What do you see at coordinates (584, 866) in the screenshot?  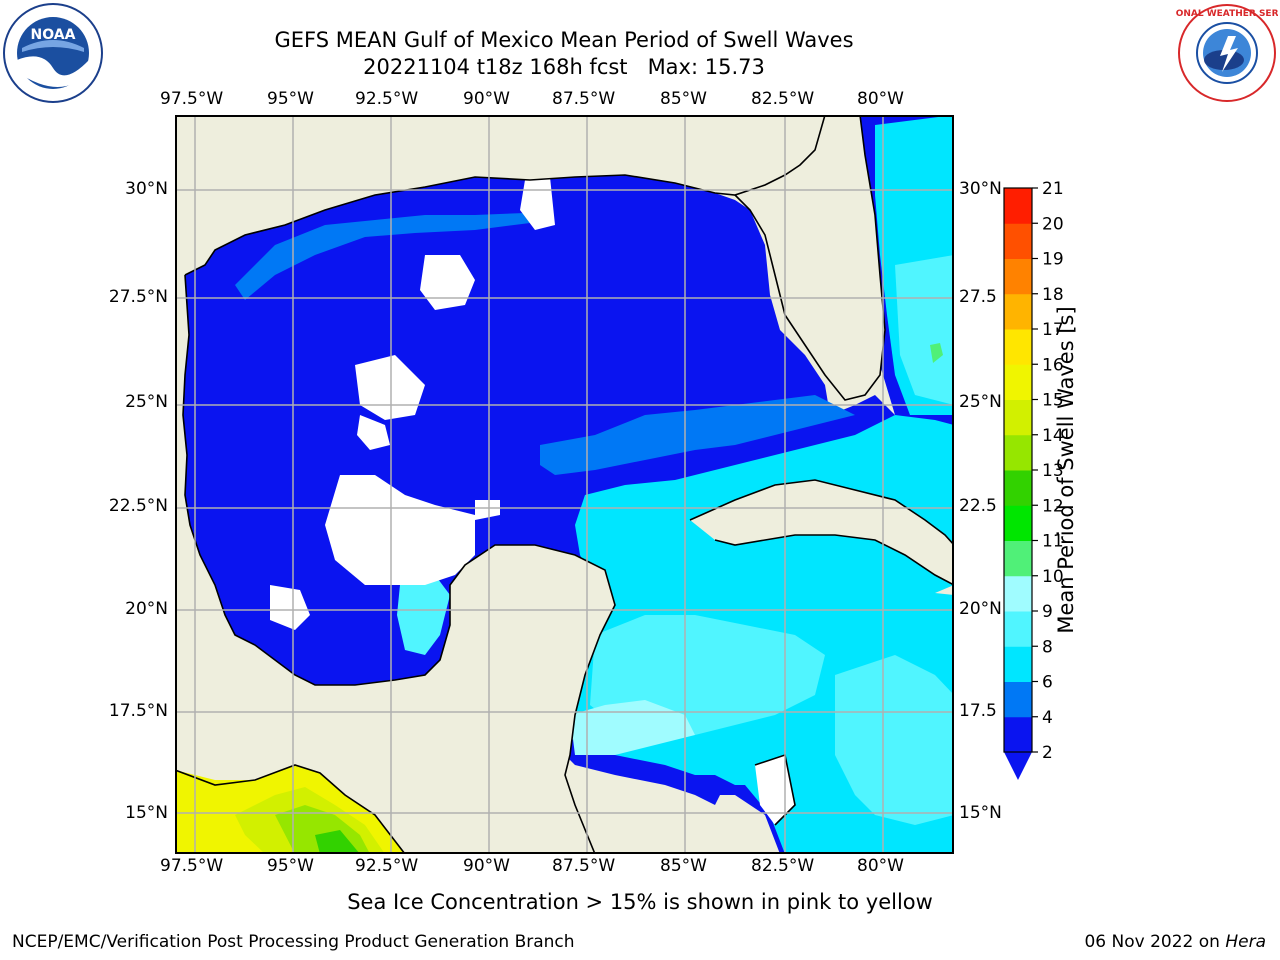 I see `lon-label-bottom: 87.5°W` at bounding box center [584, 866].